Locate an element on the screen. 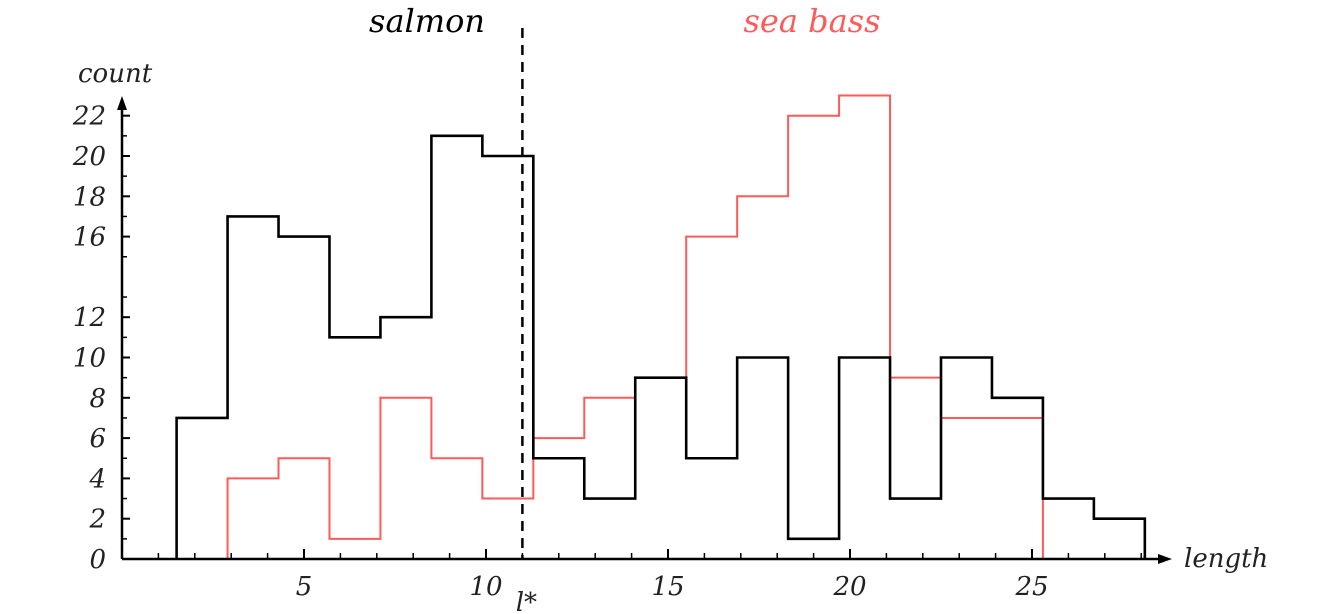 This screenshot has width=1325, height=614. series-label-sea-bass: sea bass is located at coordinates (811, 21).